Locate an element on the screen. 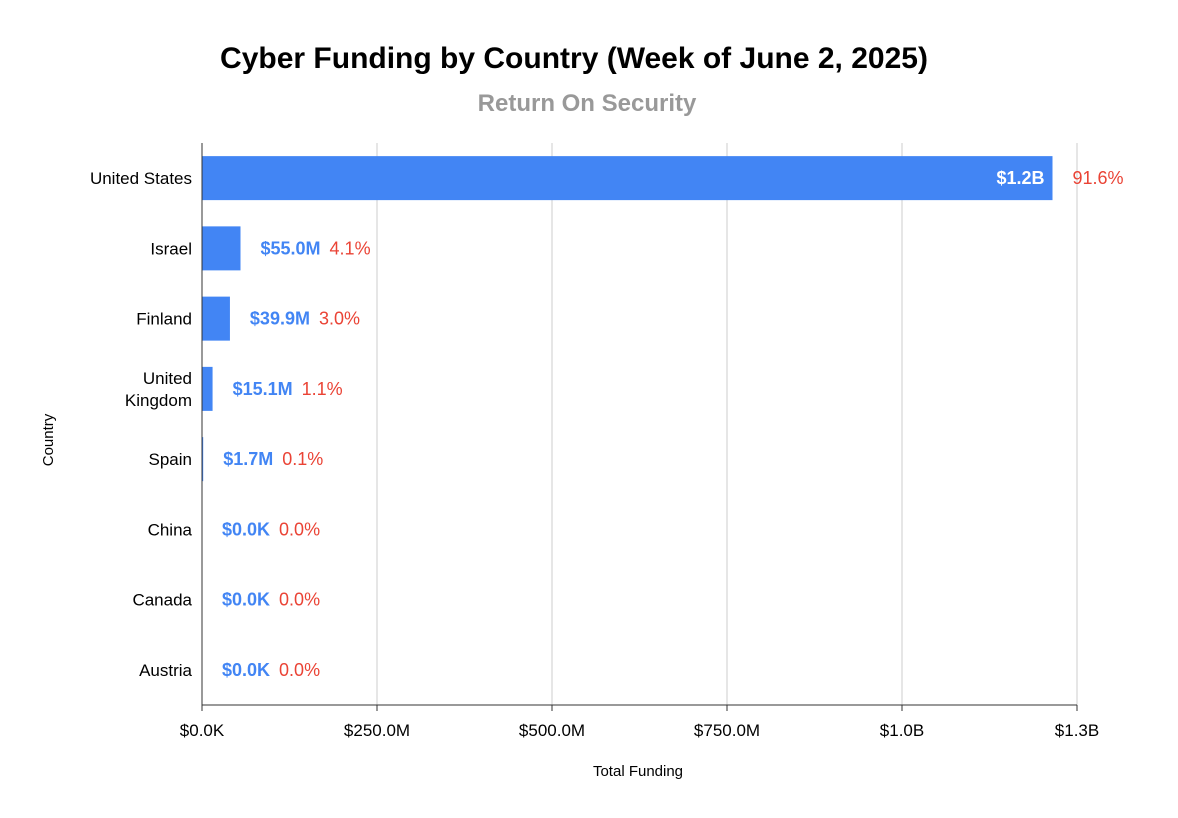 The width and height of the screenshot is (1178, 818). percent-label: 4.1% is located at coordinates (350, 248).